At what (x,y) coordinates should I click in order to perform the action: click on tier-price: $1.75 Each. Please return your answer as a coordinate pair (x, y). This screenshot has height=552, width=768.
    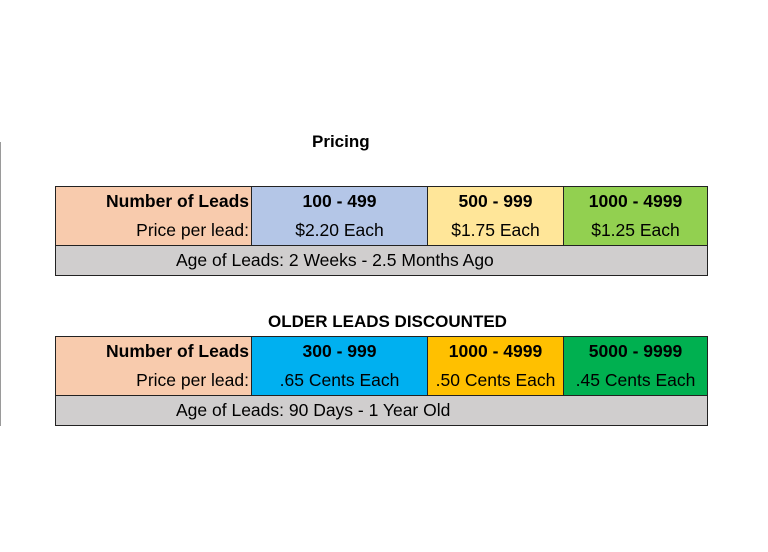
    Looking at the image, I should click on (495, 231).